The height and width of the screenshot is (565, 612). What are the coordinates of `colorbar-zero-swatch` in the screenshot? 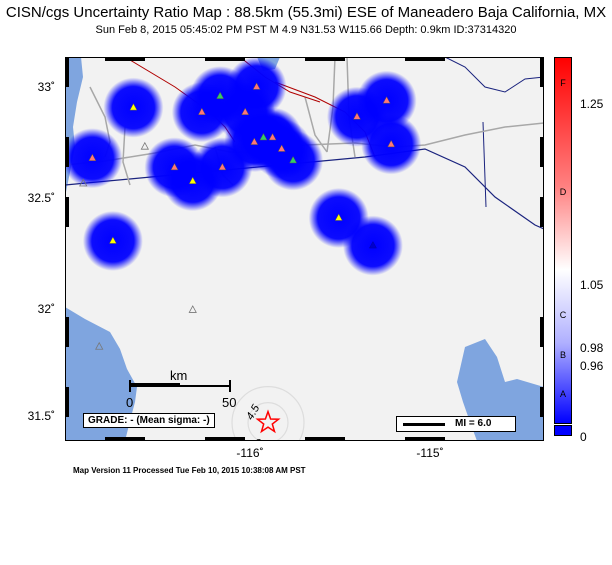 It's located at (563, 430).